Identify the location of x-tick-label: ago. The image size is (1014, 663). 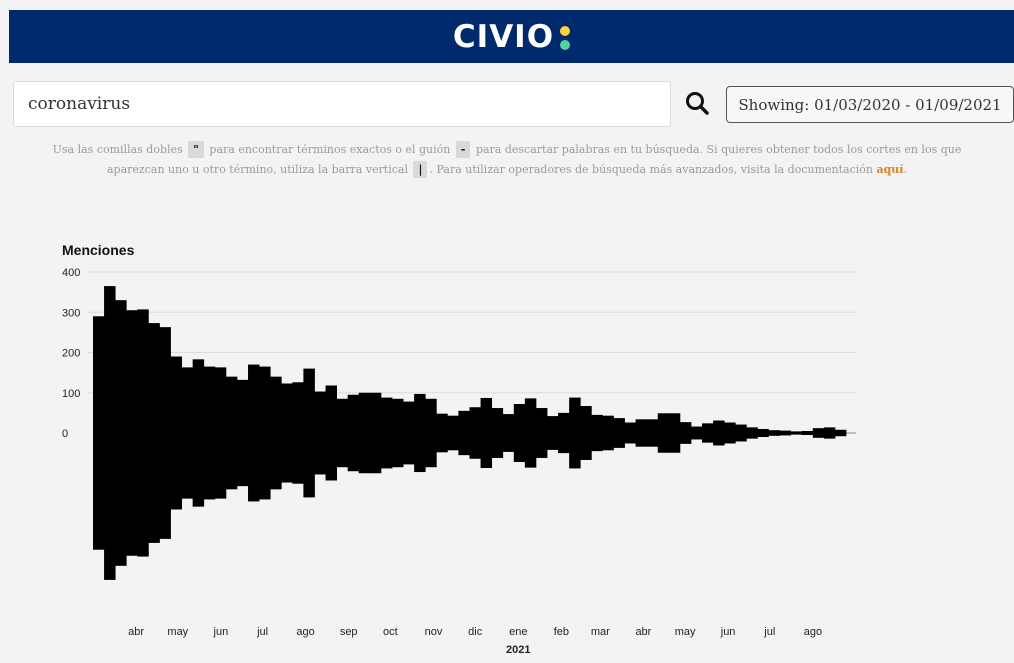
(305, 632).